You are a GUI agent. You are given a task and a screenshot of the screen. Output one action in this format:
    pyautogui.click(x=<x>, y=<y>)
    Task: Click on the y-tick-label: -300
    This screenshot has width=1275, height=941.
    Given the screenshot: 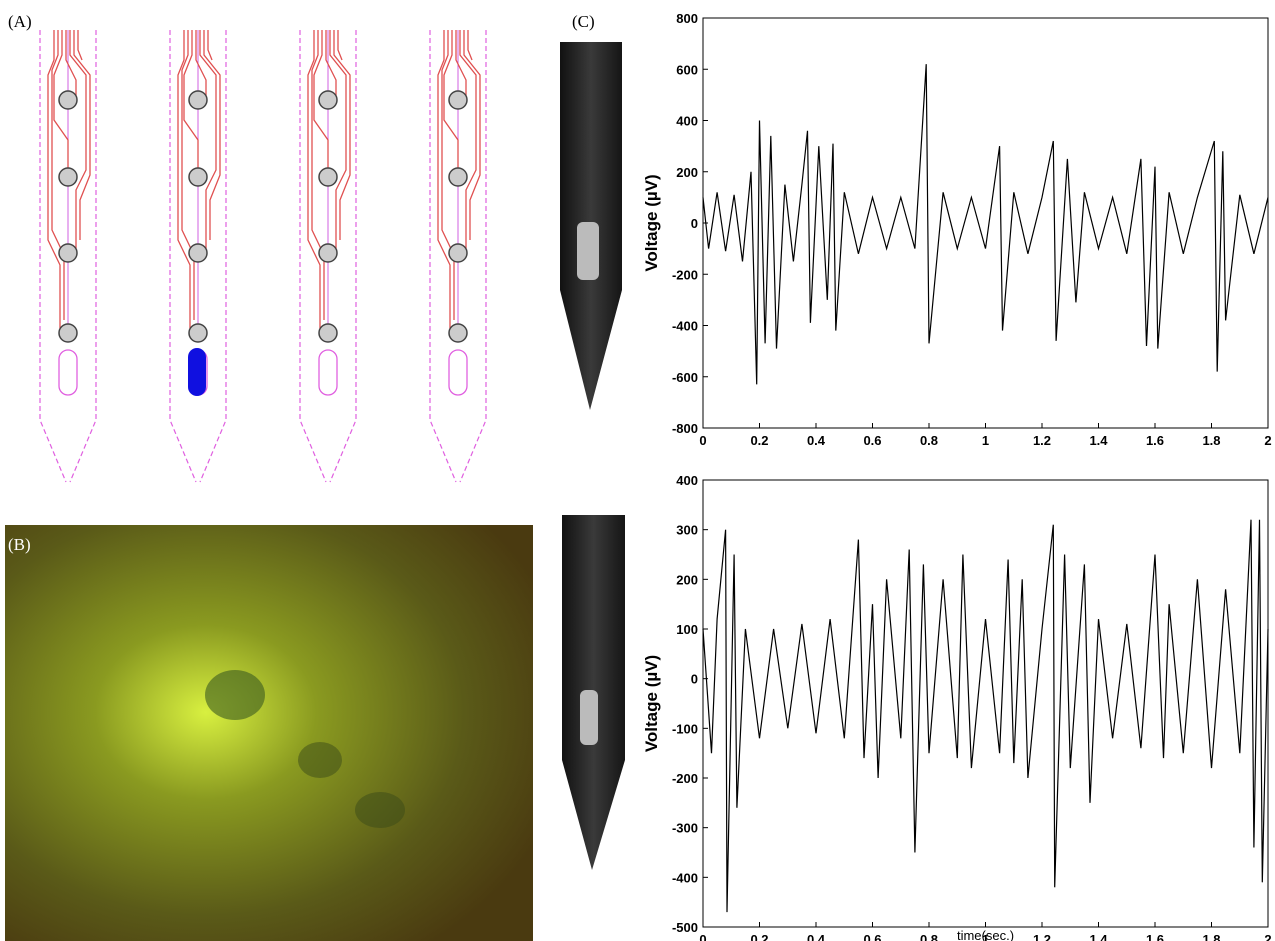 What is the action you would take?
    pyautogui.click(x=685, y=828)
    